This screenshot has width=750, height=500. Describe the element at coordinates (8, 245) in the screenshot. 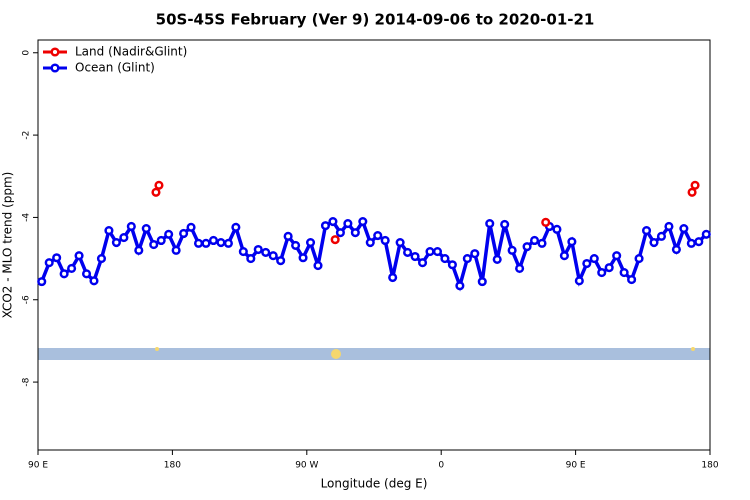

I see `y-axis-label: XCO2 - MLO trend (ppm)` at that location.